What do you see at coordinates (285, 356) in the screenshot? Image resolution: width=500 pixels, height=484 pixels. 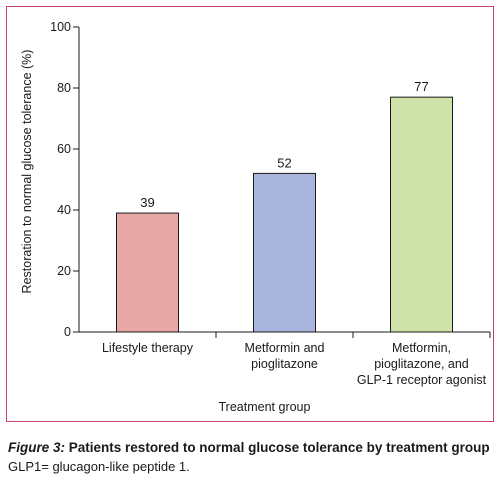 I see `category-label-2: Metformin and pioglitazone` at bounding box center [285, 356].